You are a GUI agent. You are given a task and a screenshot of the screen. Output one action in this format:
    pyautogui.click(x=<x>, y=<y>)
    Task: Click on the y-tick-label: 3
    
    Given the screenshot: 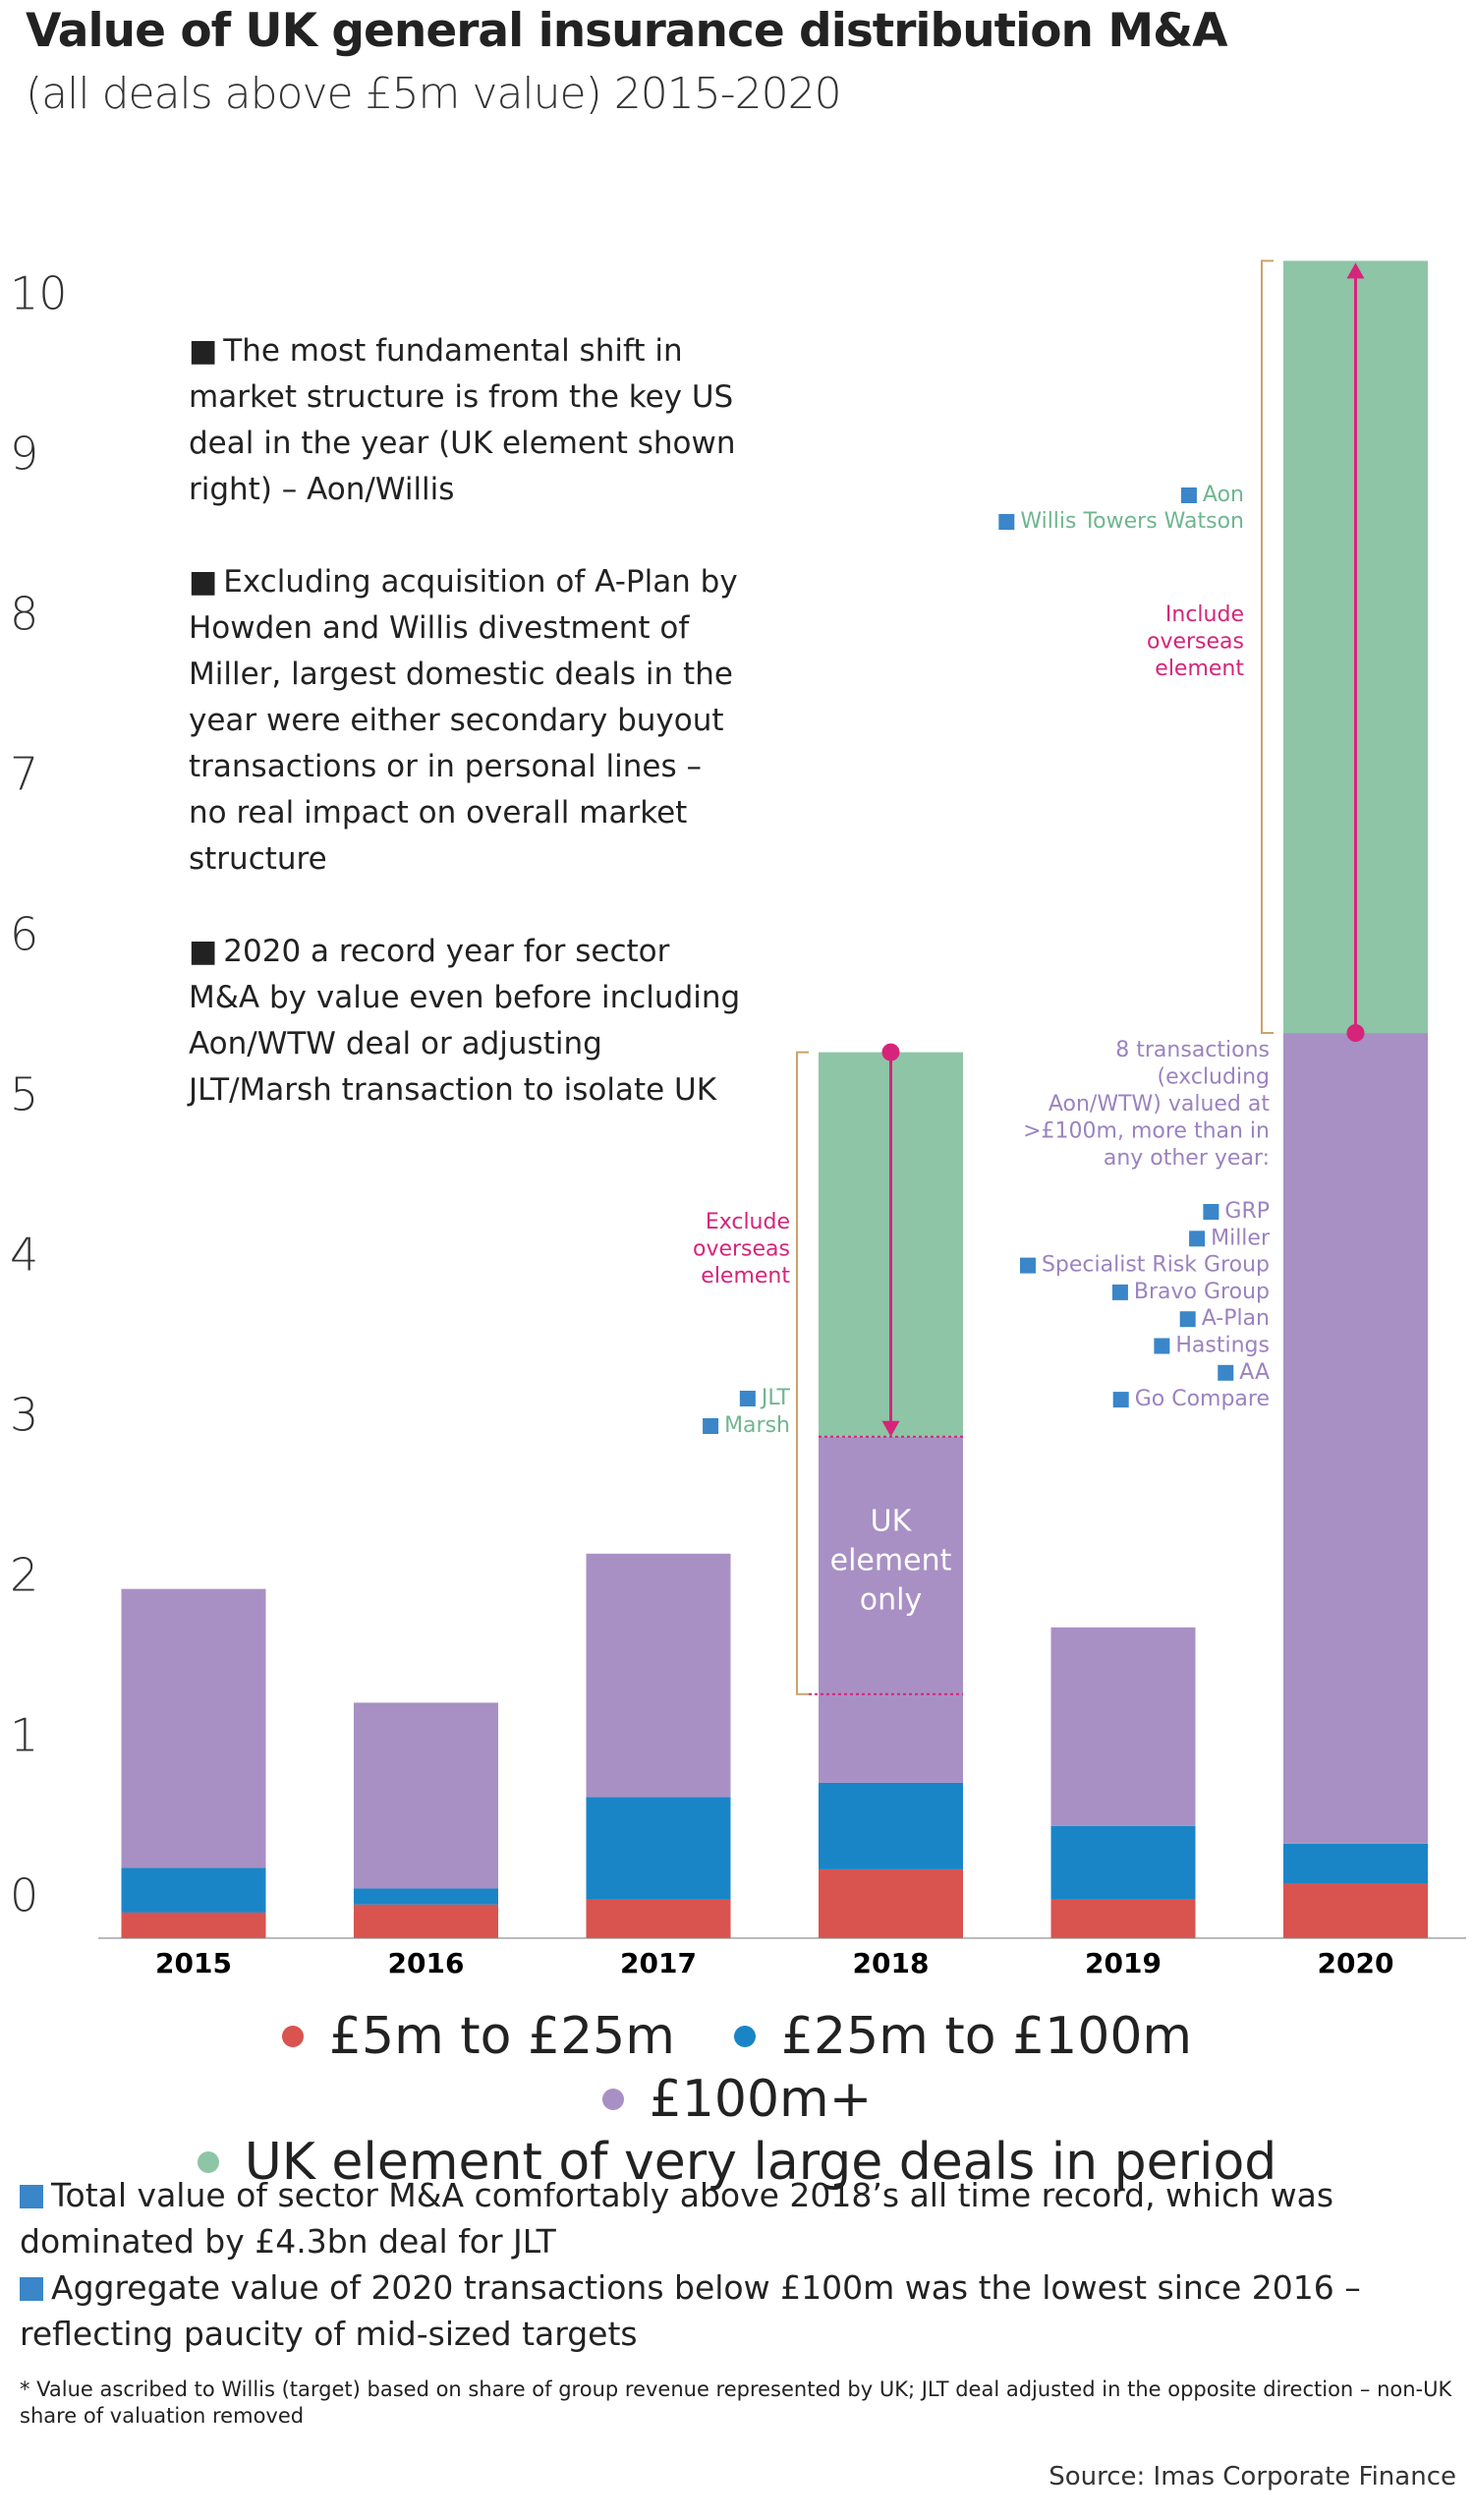 What is the action you would take?
    pyautogui.click(x=24, y=1415)
    